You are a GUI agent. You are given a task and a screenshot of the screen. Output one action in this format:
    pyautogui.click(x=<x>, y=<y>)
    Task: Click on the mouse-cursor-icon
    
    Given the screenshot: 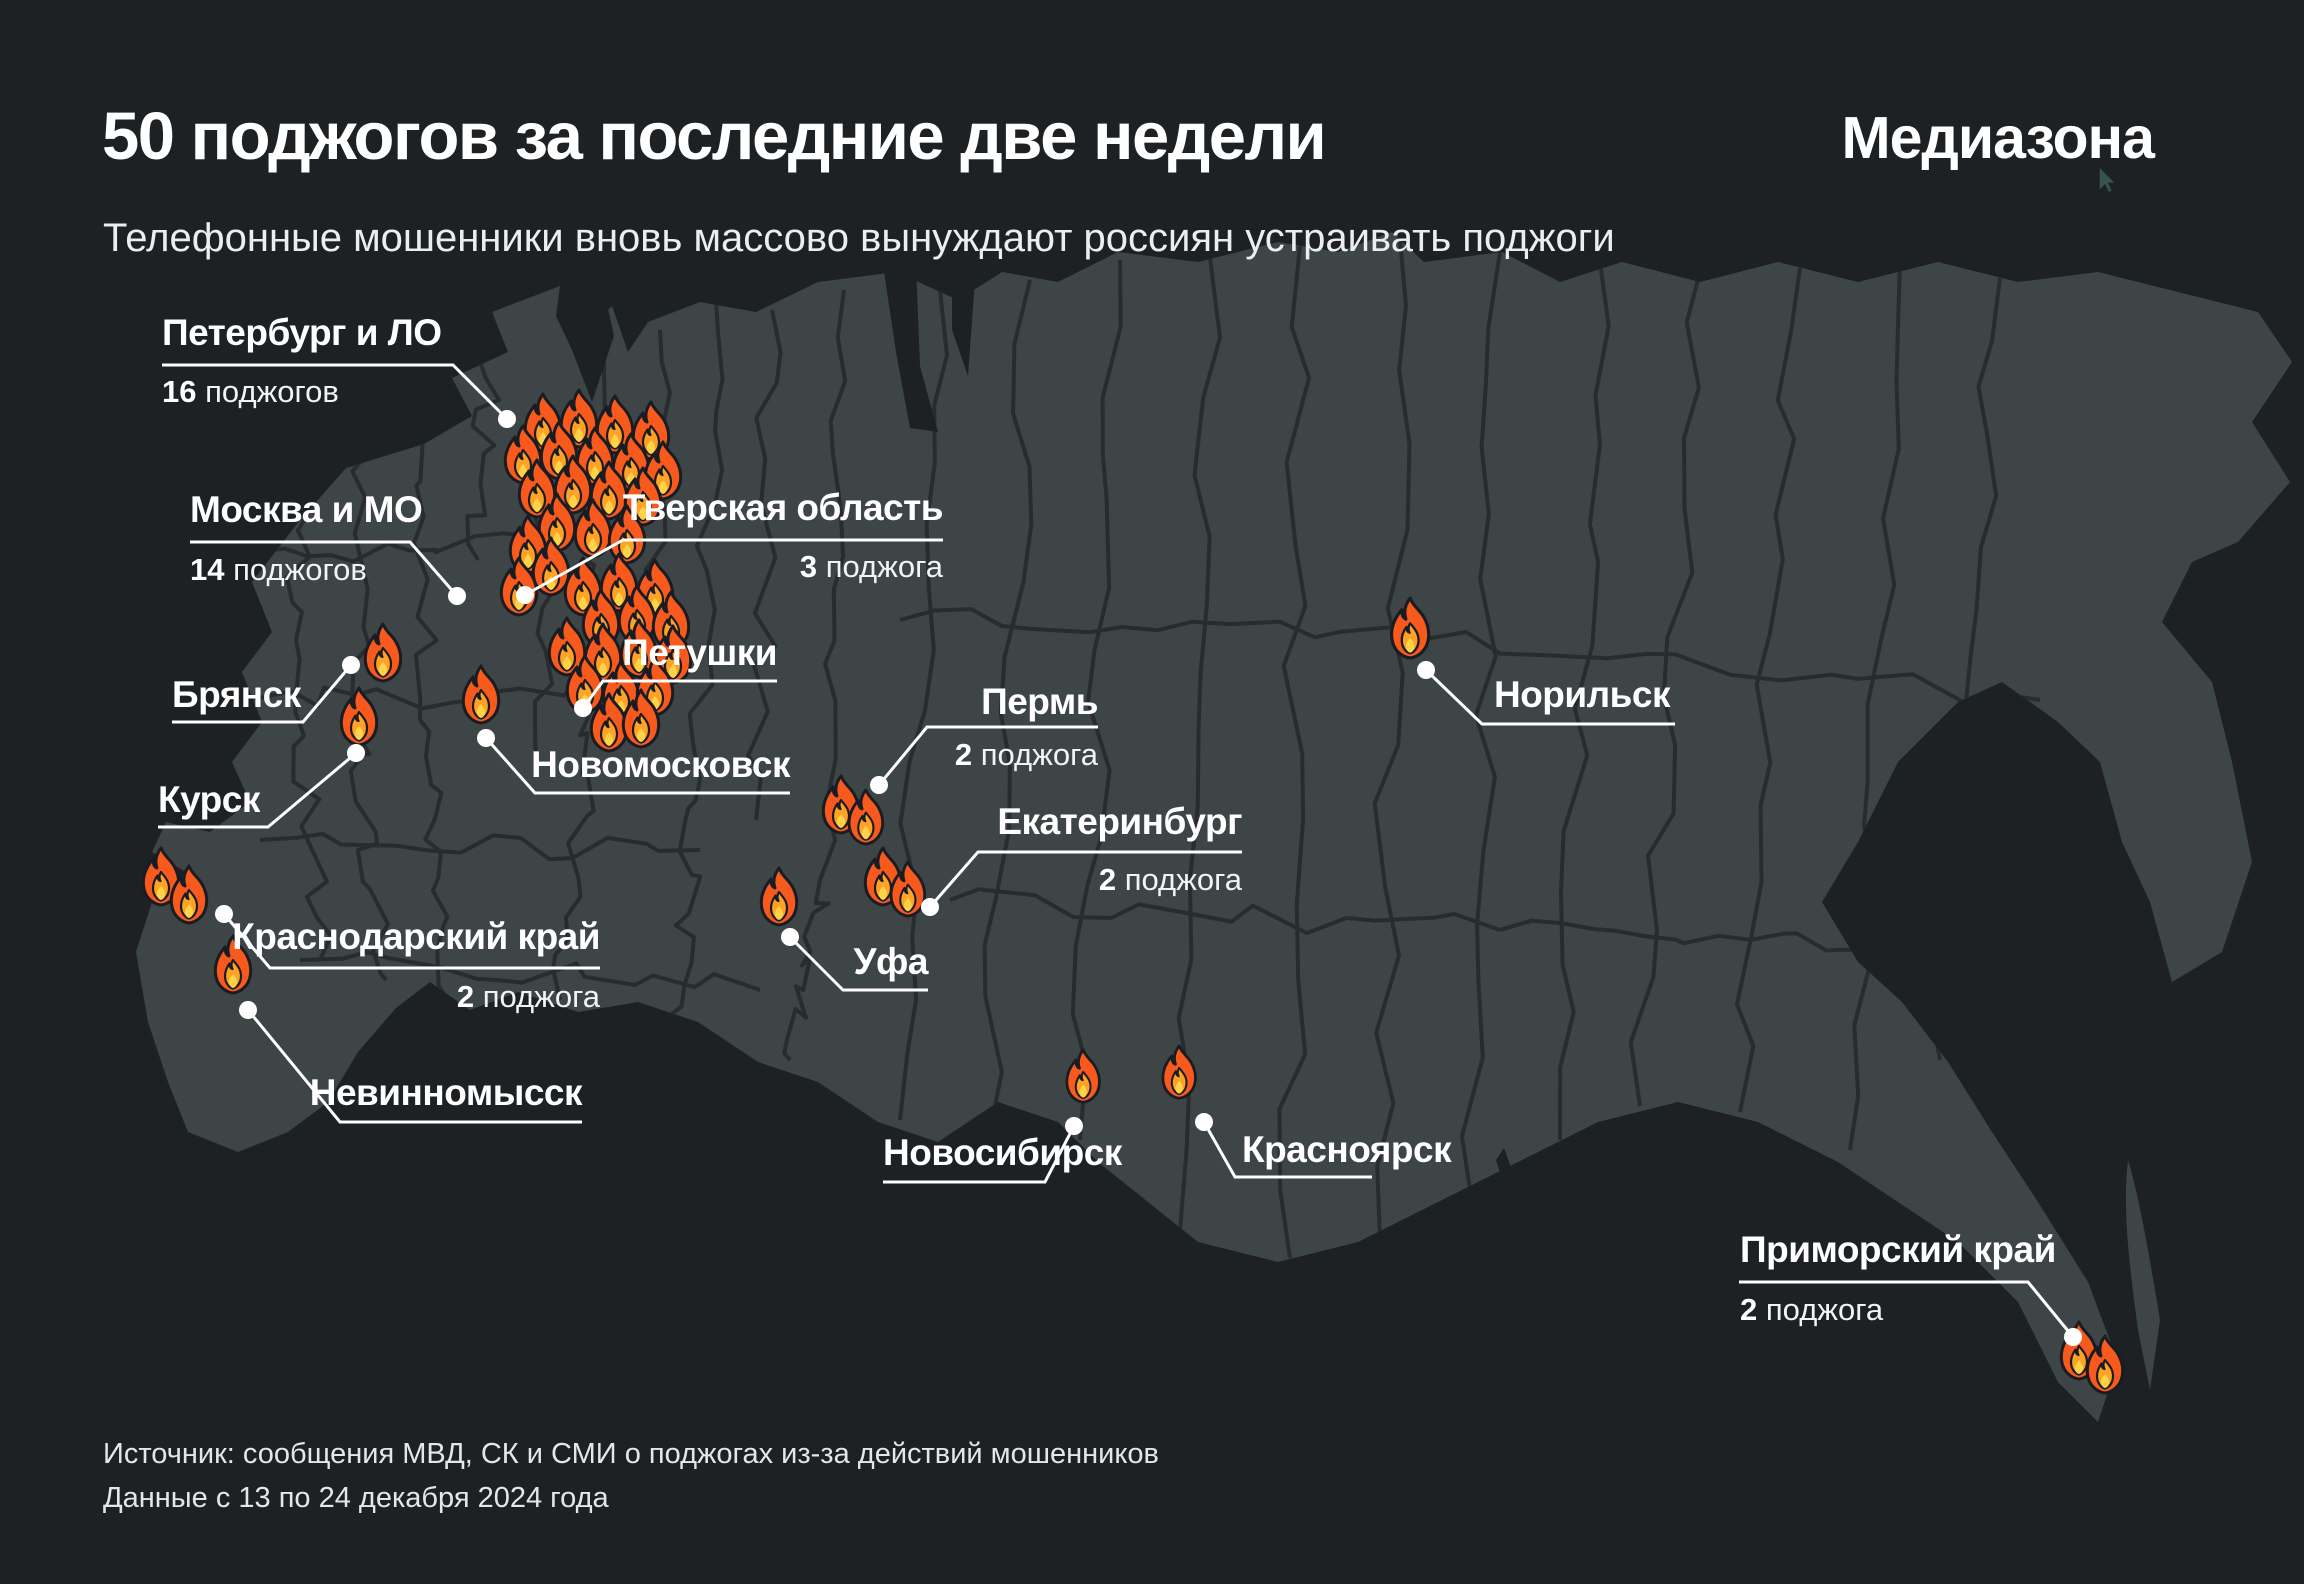 What is the action you would take?
    pyautogui.click(x=2107, y=180)
    